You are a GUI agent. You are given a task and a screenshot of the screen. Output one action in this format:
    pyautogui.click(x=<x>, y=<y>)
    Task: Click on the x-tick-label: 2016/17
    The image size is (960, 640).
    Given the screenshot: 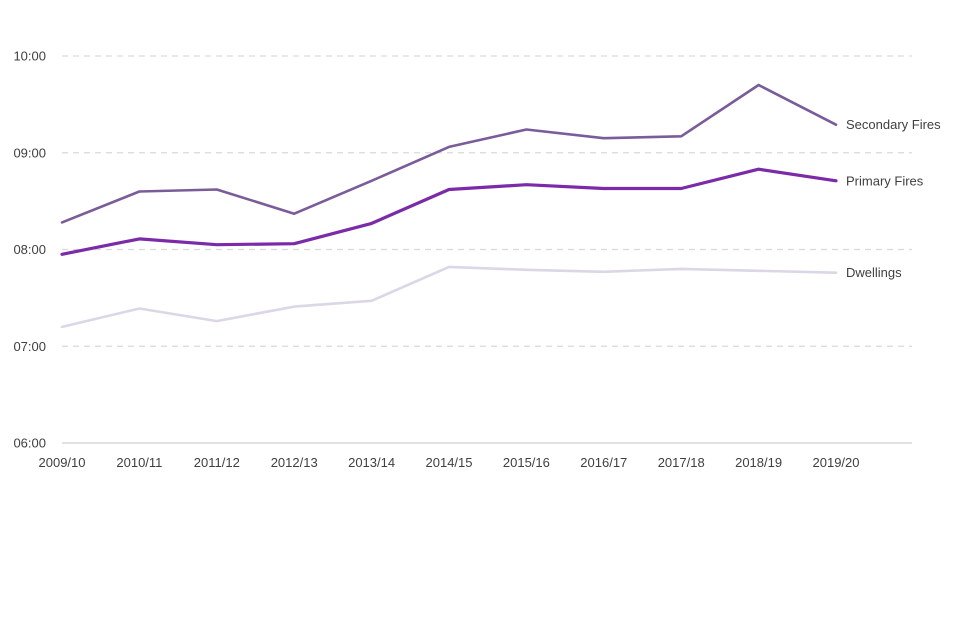 What is the action you would take?
    pyautogui.click(x=603, y=462)
    